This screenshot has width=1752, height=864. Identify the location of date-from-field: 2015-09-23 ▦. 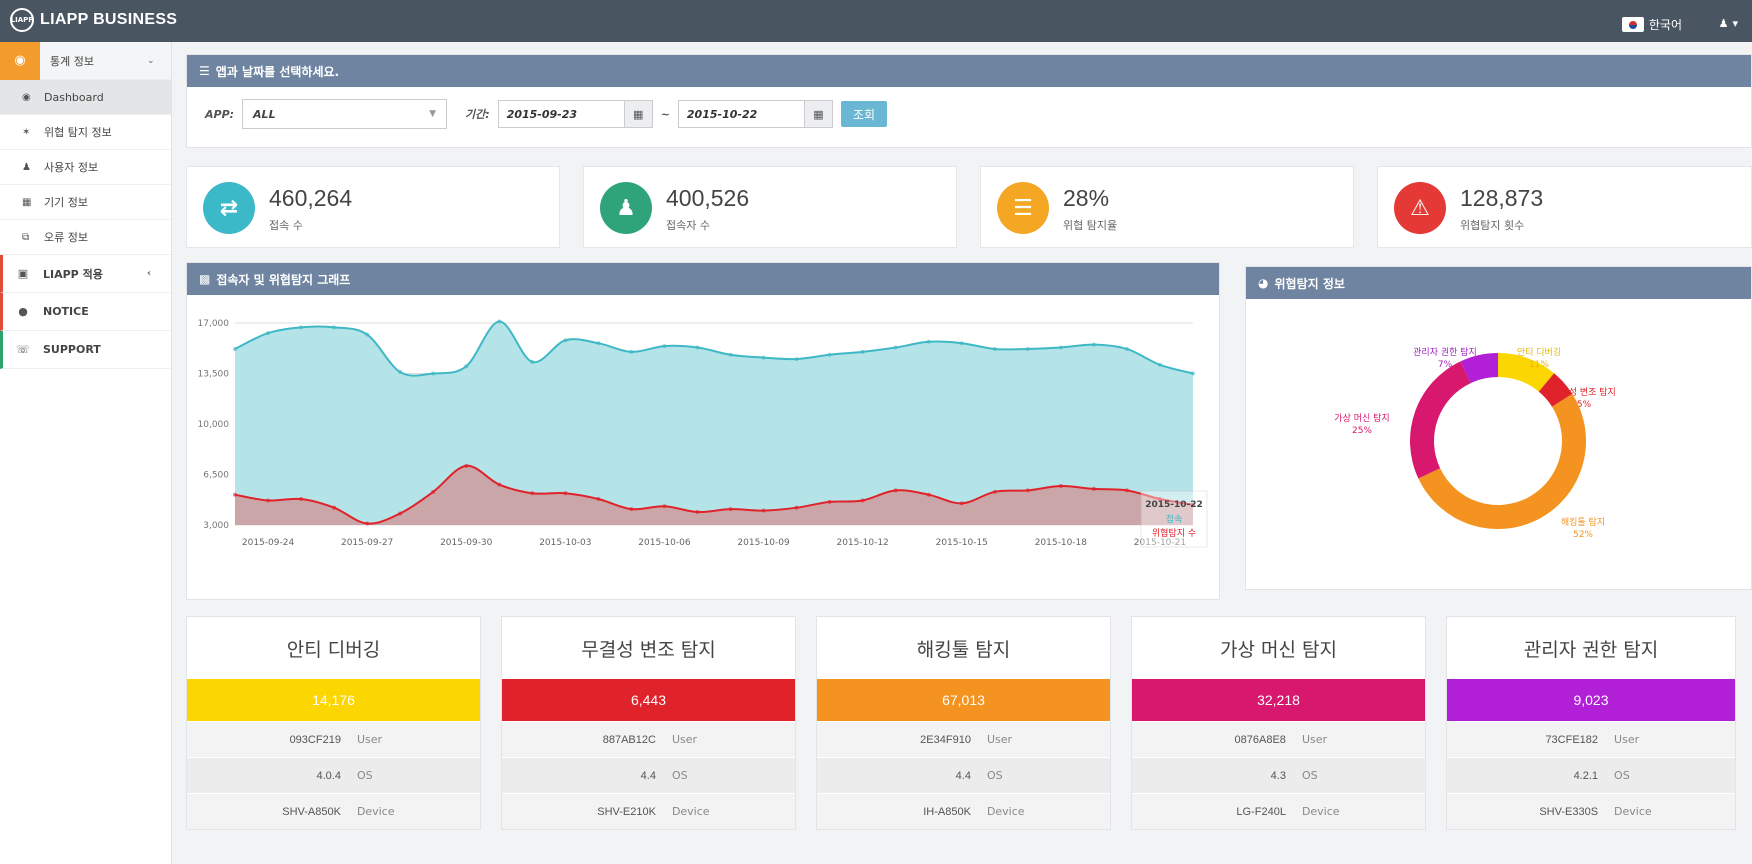
(575, 114).